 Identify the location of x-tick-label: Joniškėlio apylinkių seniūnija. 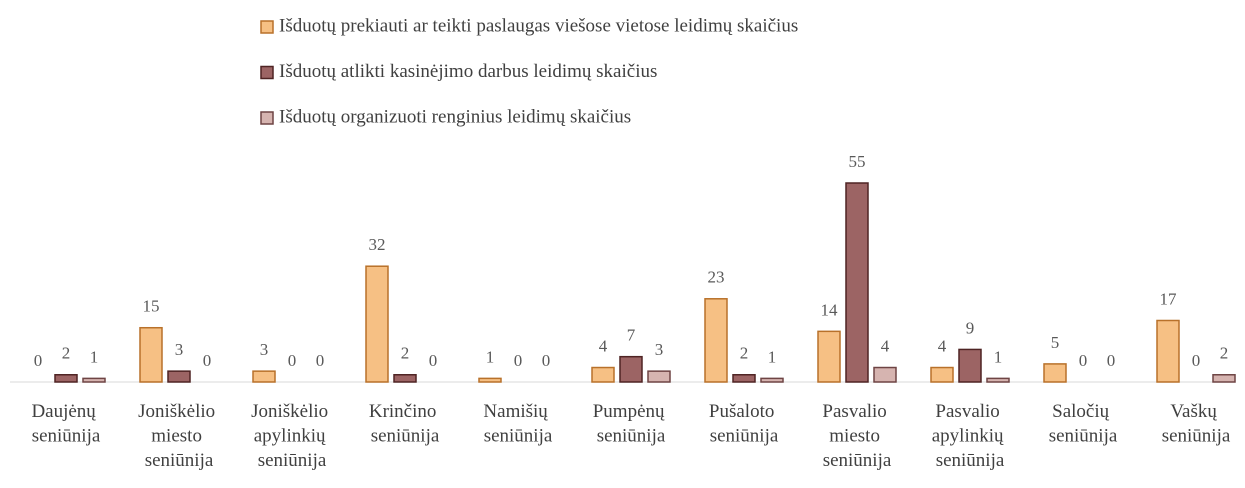
(292, 436).